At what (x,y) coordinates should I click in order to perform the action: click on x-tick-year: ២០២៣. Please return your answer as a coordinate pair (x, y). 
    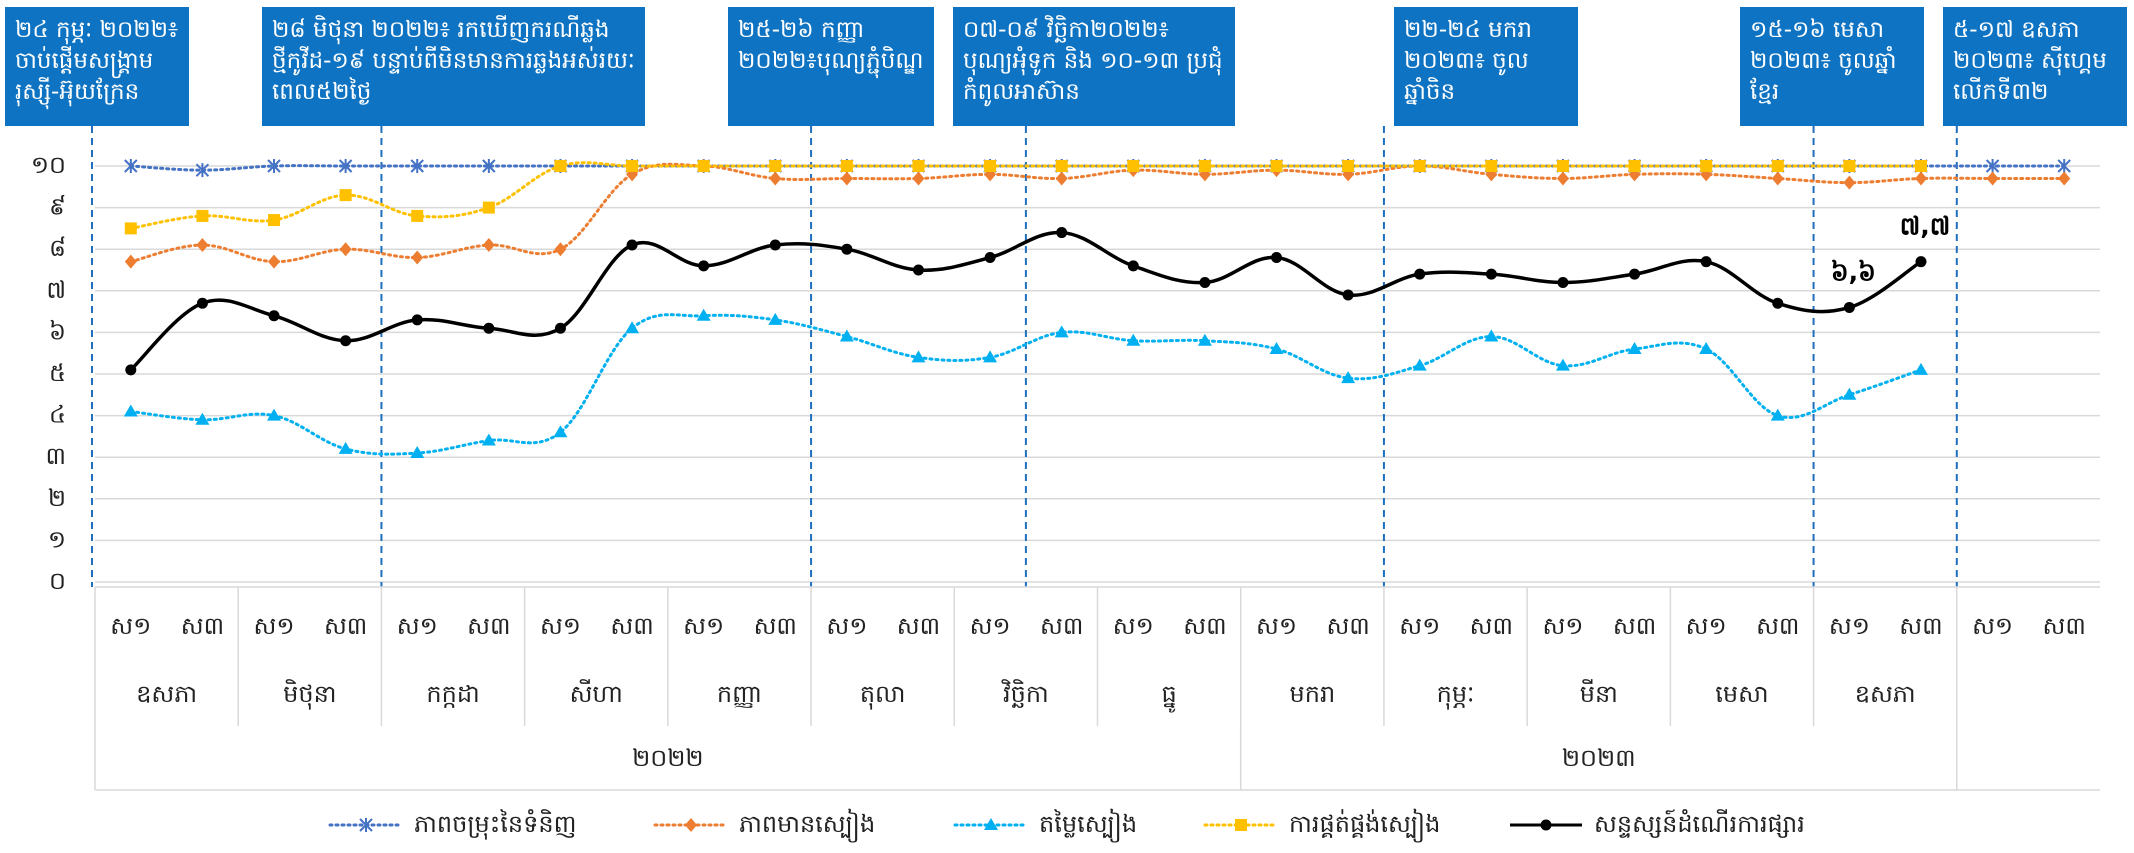
    Looking at the image, I should click on (1599, 758).